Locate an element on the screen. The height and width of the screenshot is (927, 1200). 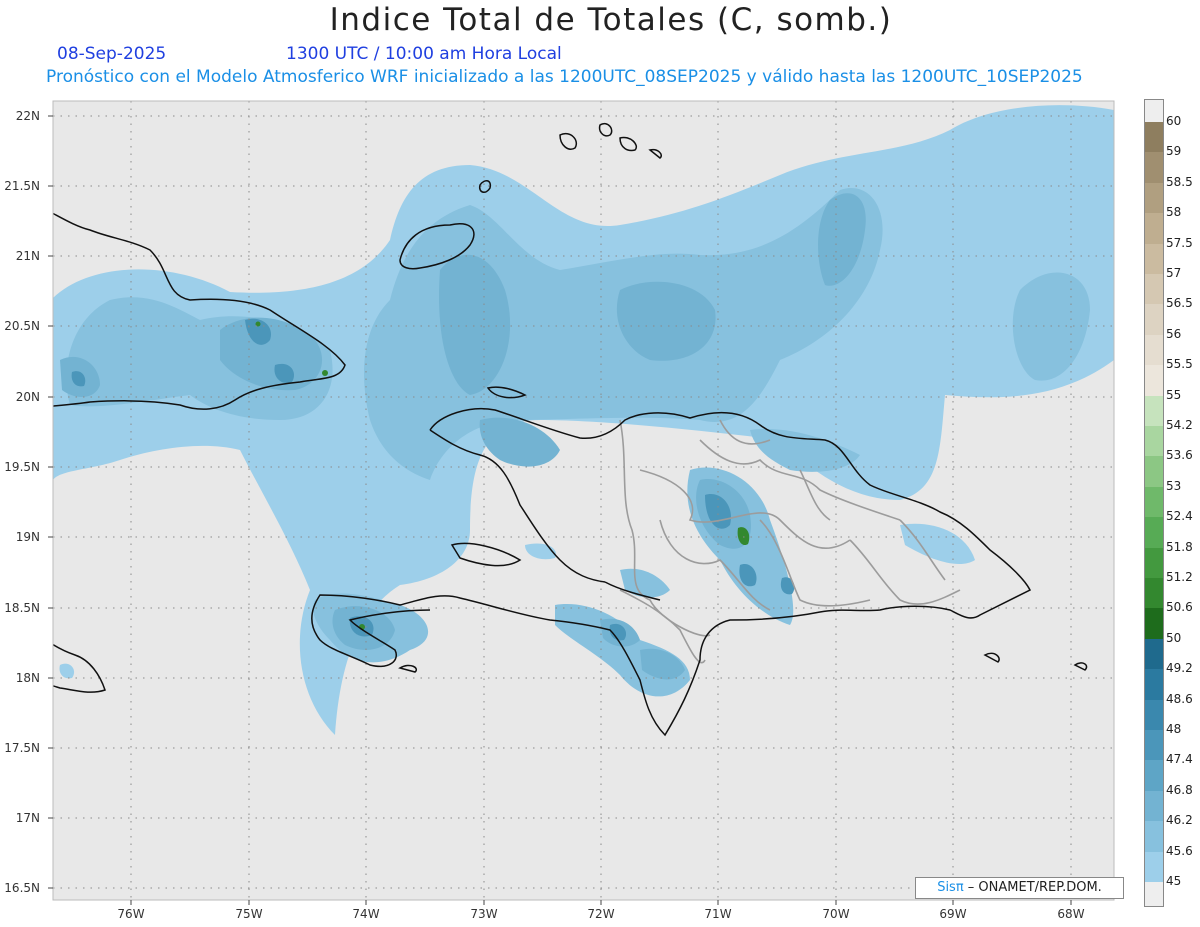
lon-label: 71W is located at coordinates (718, 914).